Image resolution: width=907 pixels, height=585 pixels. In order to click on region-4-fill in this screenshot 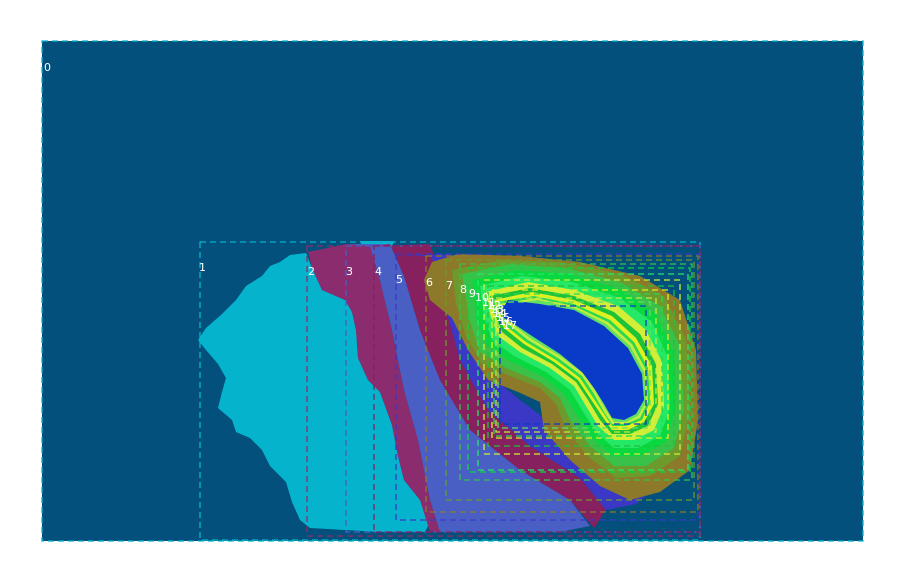, I will do `click(492, 386)`.